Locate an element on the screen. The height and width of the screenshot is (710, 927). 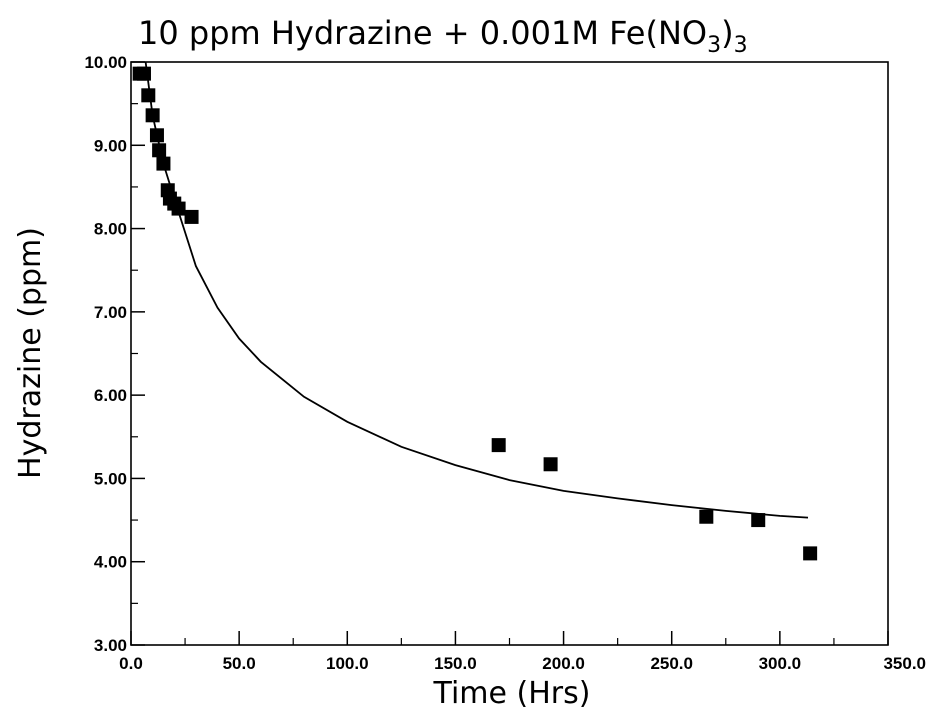
x-tick-label: 350.0 is located at coordinates (904, 663).